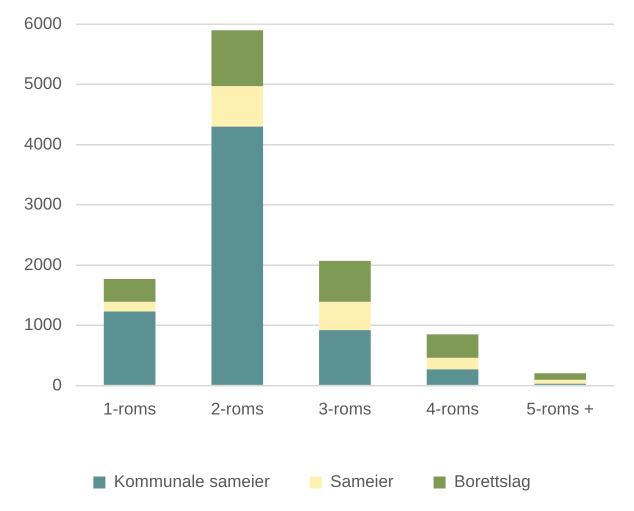 The image size is (634, 511). What do you see at coordinates (129, 408) in the screenshot?
I see `x-tick-label: 1-roms` at bounding box center [129, 408].